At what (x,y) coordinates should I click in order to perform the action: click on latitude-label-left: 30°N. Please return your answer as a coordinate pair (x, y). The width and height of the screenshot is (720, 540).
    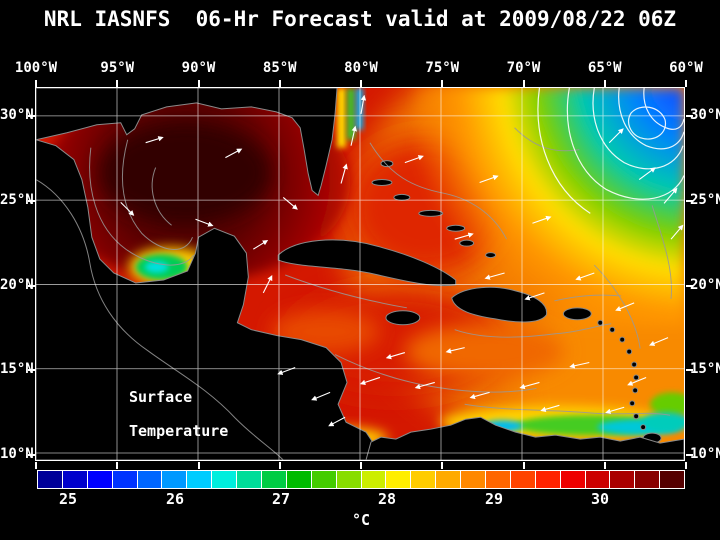
    Looking at the image, I should click on (17, 115).